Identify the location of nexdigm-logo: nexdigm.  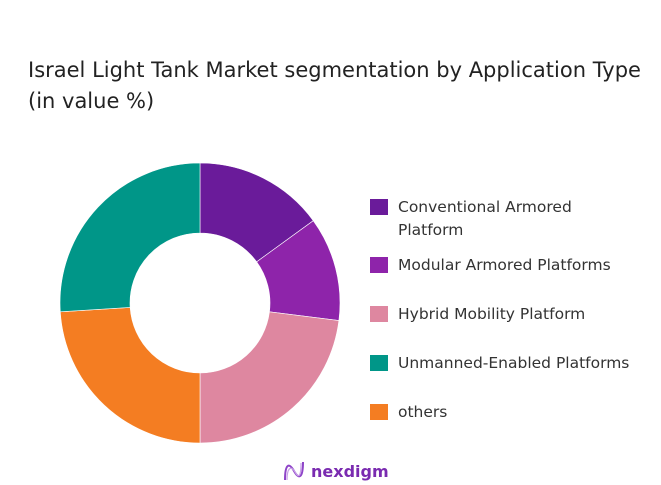
(336, 471).